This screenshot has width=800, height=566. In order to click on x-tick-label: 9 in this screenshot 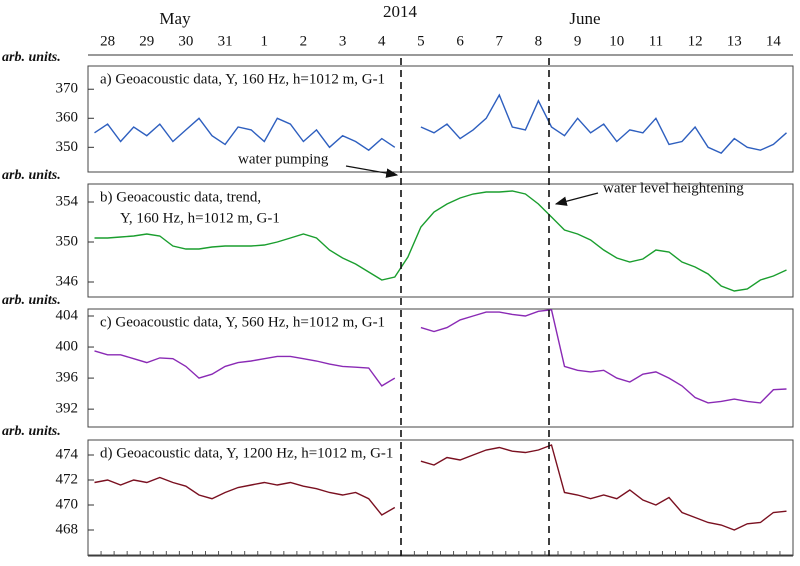, I will do `click(578, 41)`.